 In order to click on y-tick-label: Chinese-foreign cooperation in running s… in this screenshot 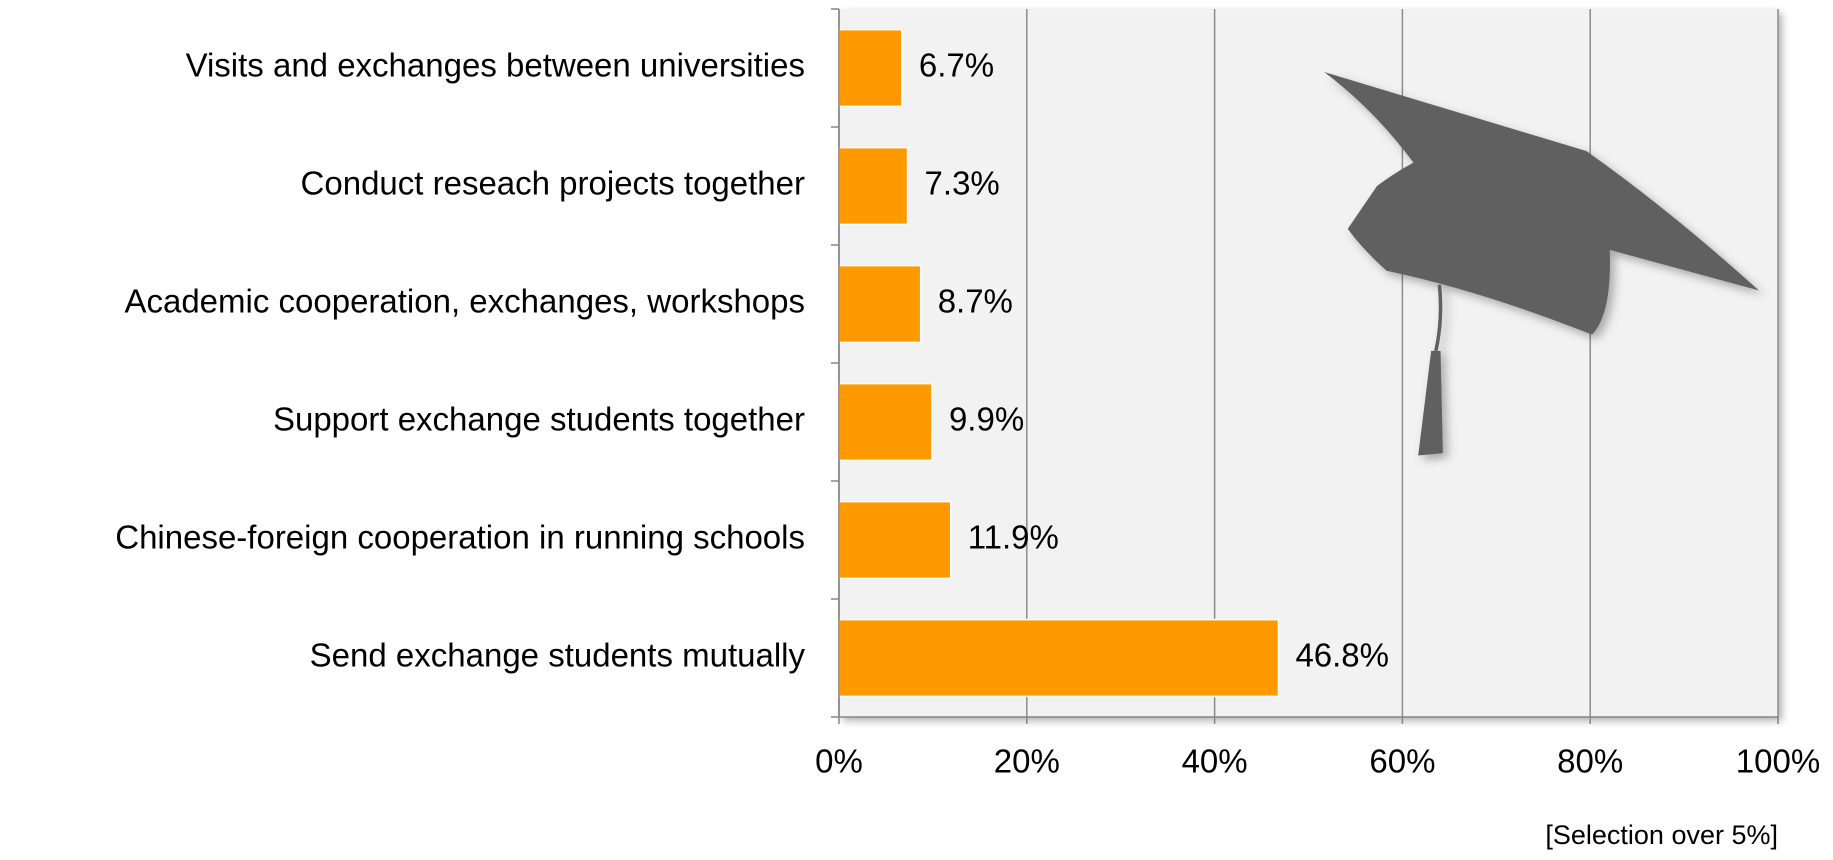, I will do `click(460, 537)`.